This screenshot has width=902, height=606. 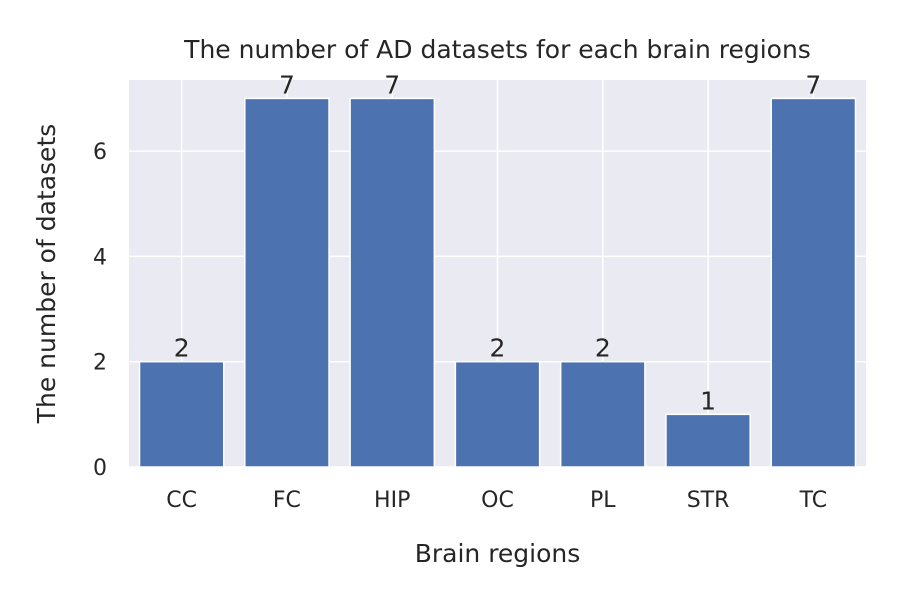 I want to click on x-tick-label-oc: OC, so click(x=497, y=500).